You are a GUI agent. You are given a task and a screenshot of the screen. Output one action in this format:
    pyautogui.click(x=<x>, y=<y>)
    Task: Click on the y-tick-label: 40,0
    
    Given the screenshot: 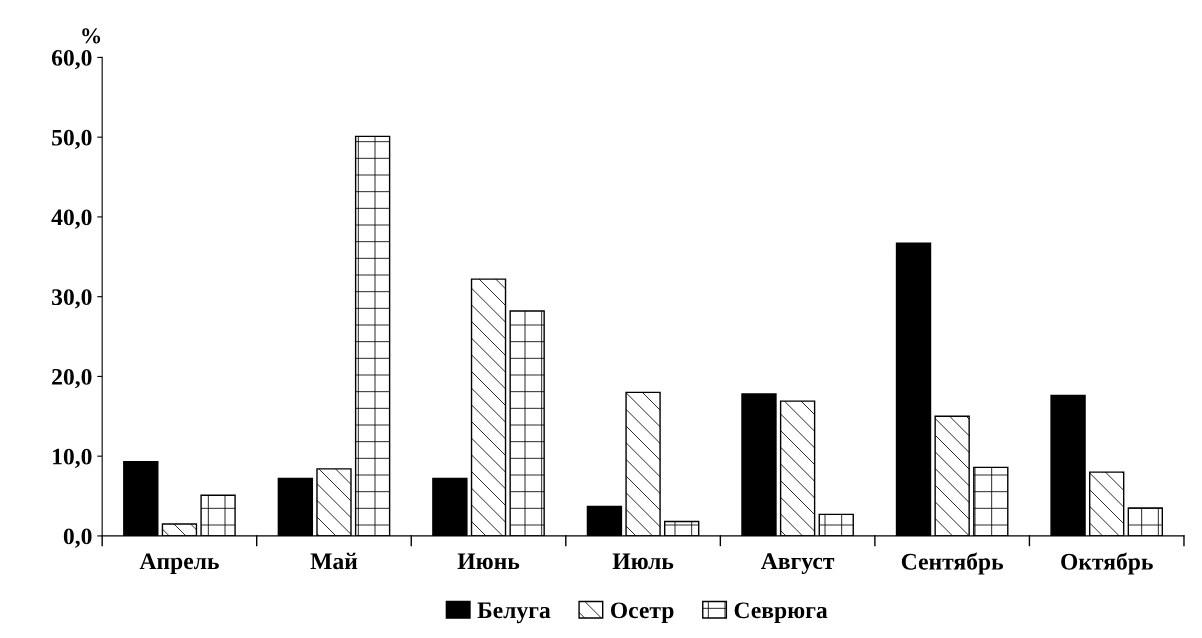 What is the action you would take?
    pyautogui.click(x=71, y=219)
    